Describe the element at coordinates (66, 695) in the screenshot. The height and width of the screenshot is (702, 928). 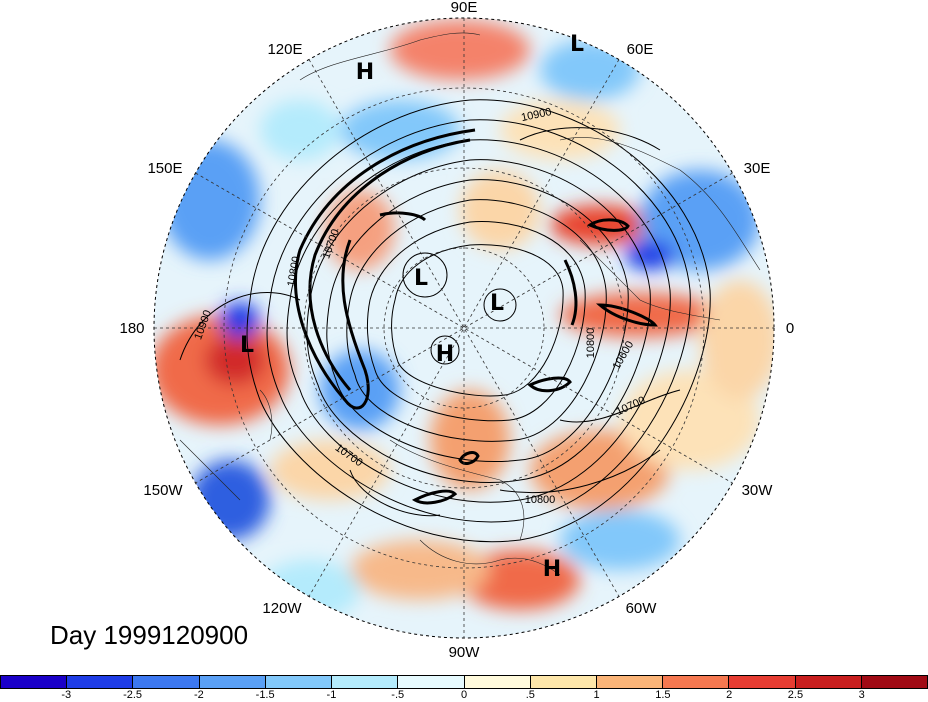
I see `colorbar-tick-label: -3` at that location.